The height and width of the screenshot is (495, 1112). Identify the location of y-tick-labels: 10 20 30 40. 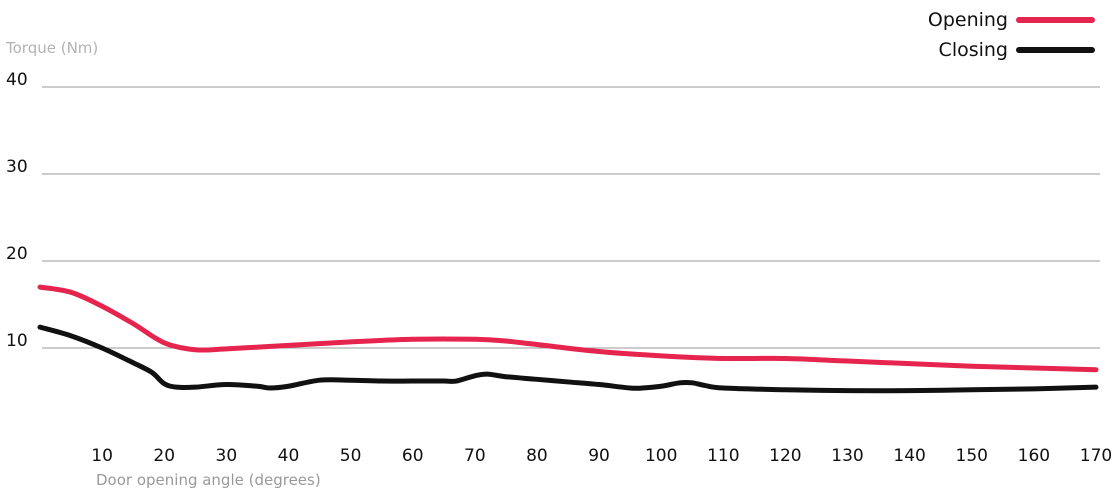
(17, 210).